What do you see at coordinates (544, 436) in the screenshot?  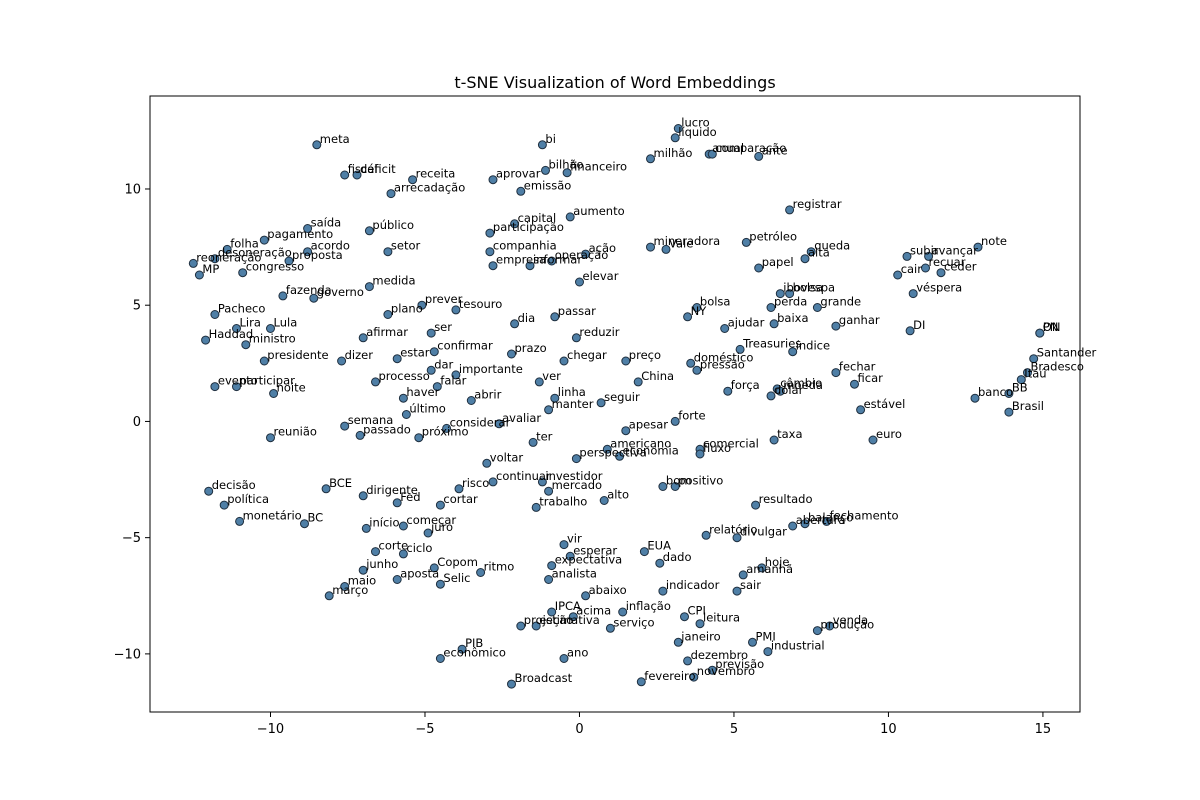 I see `point-label: ter` at bounding box center [544, 436].